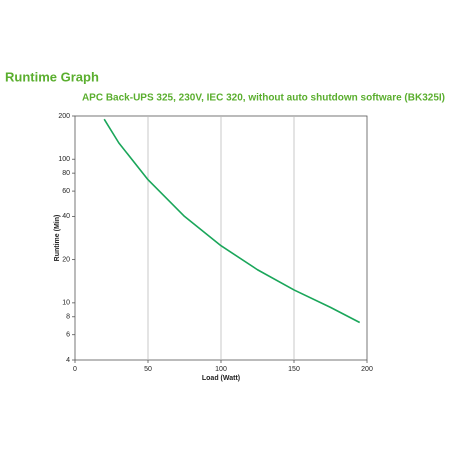  I want to click on chart-title: Runtime Graph, so click(52, 76).